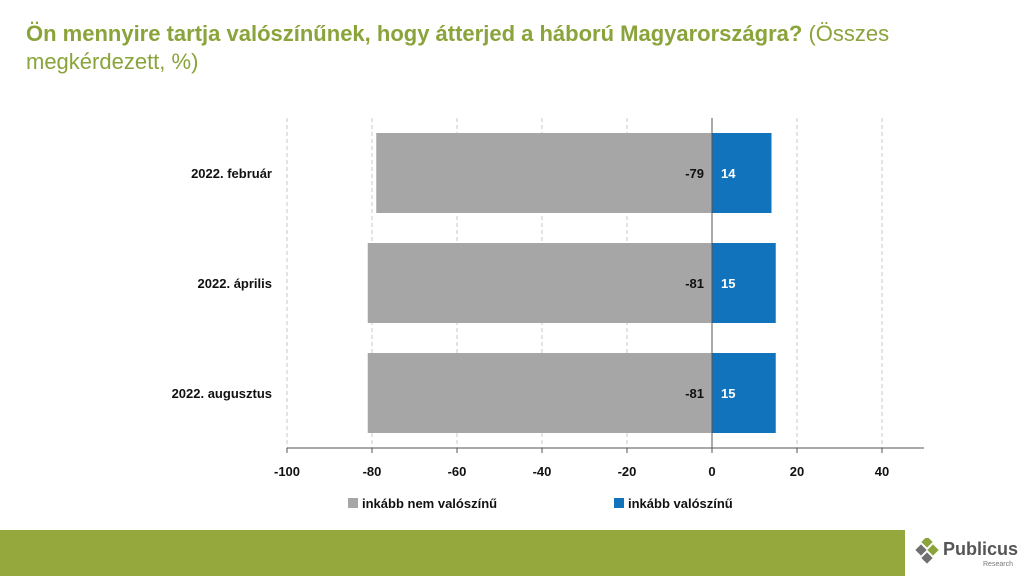 Image resolution: width=1024 pixels, height=576 pixels. Describe the element at coordinates (372, 471) in the screenshot. I see `x-tick-label: -80` at that location.